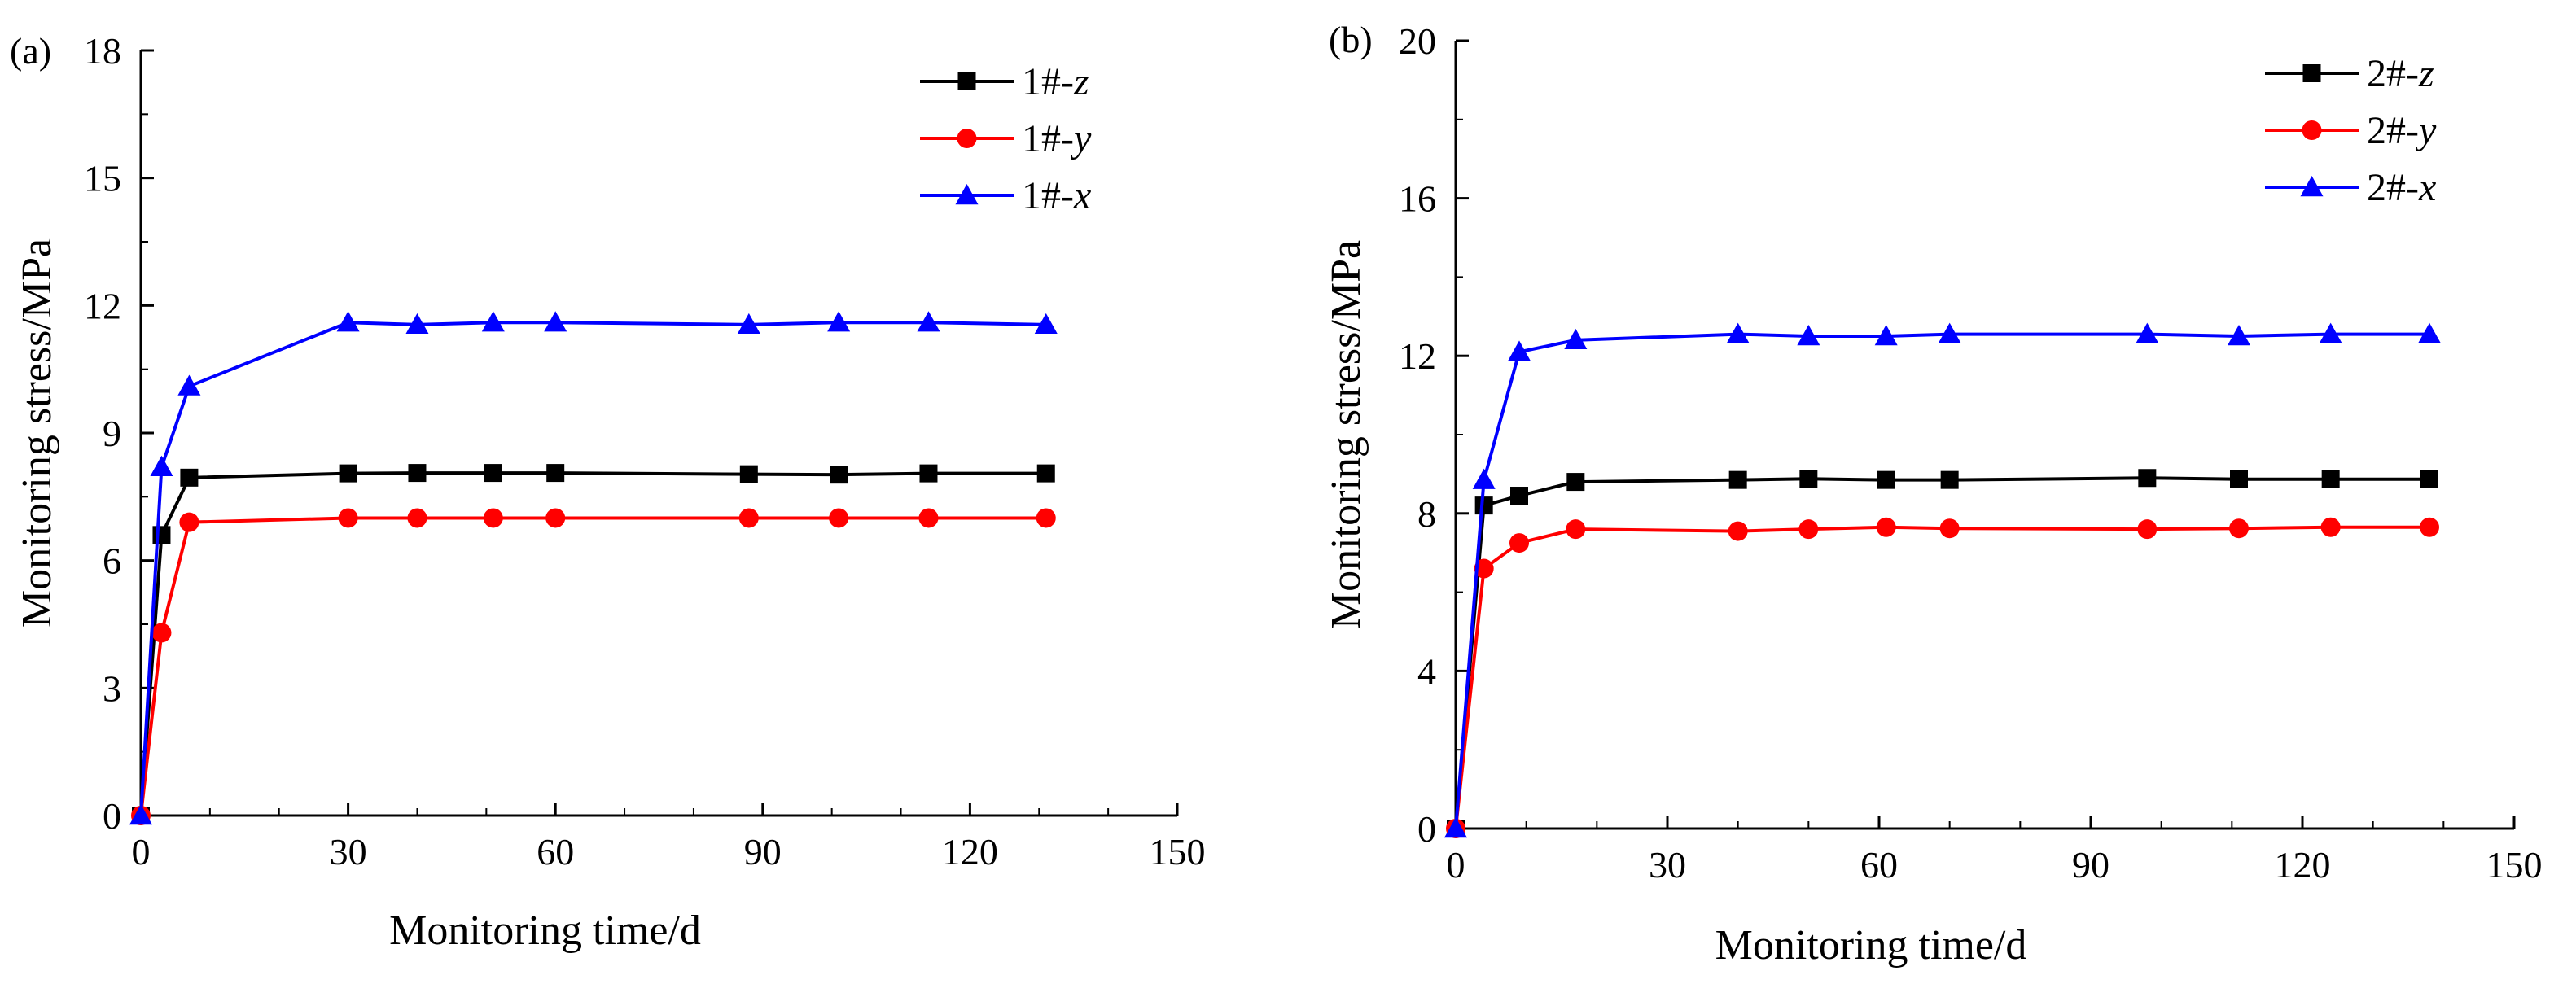 This screenshot has width=2576, height=984. What do you see at coordinates (1426, 514) in the screenshot?
I see `y-tick-label: 8` at bounding box center [1426, 514].